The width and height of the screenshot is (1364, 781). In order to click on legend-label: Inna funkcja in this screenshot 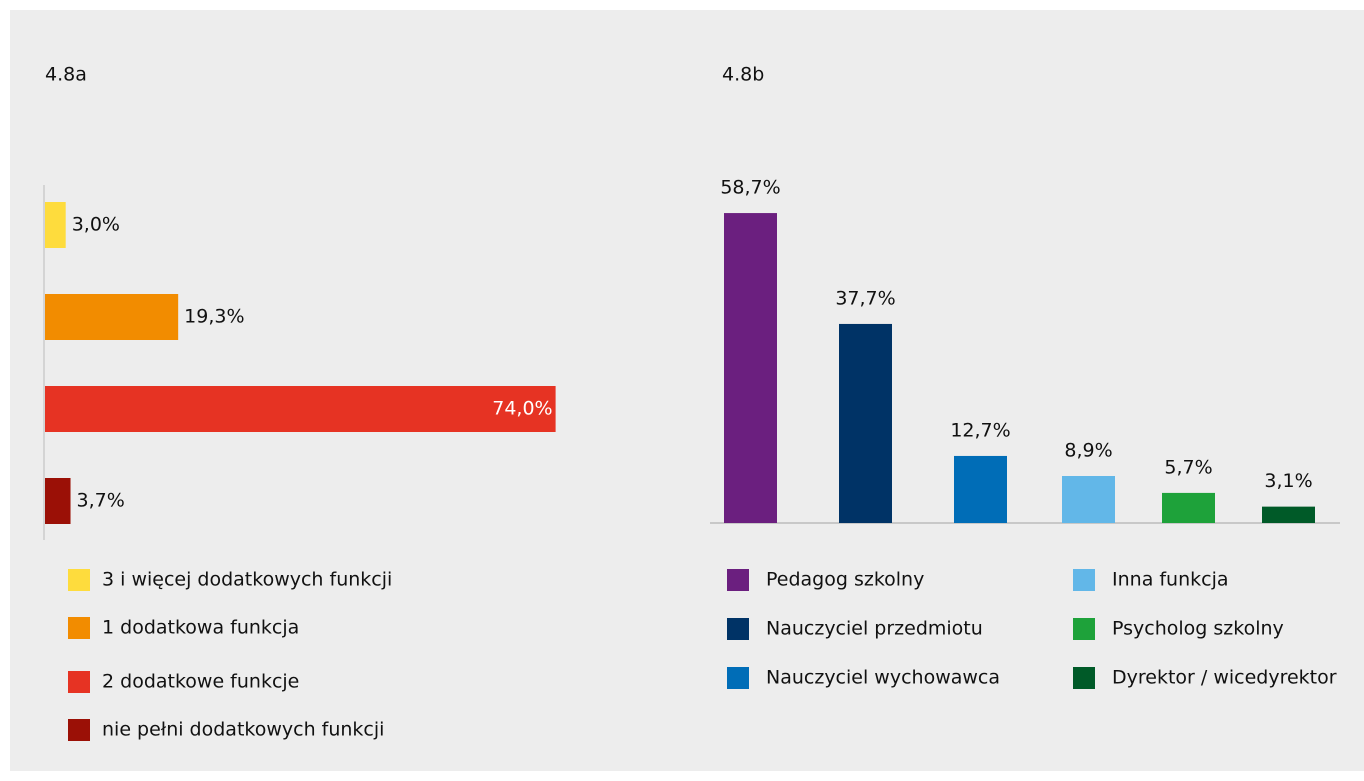, I will do `click(1170, 580)`.